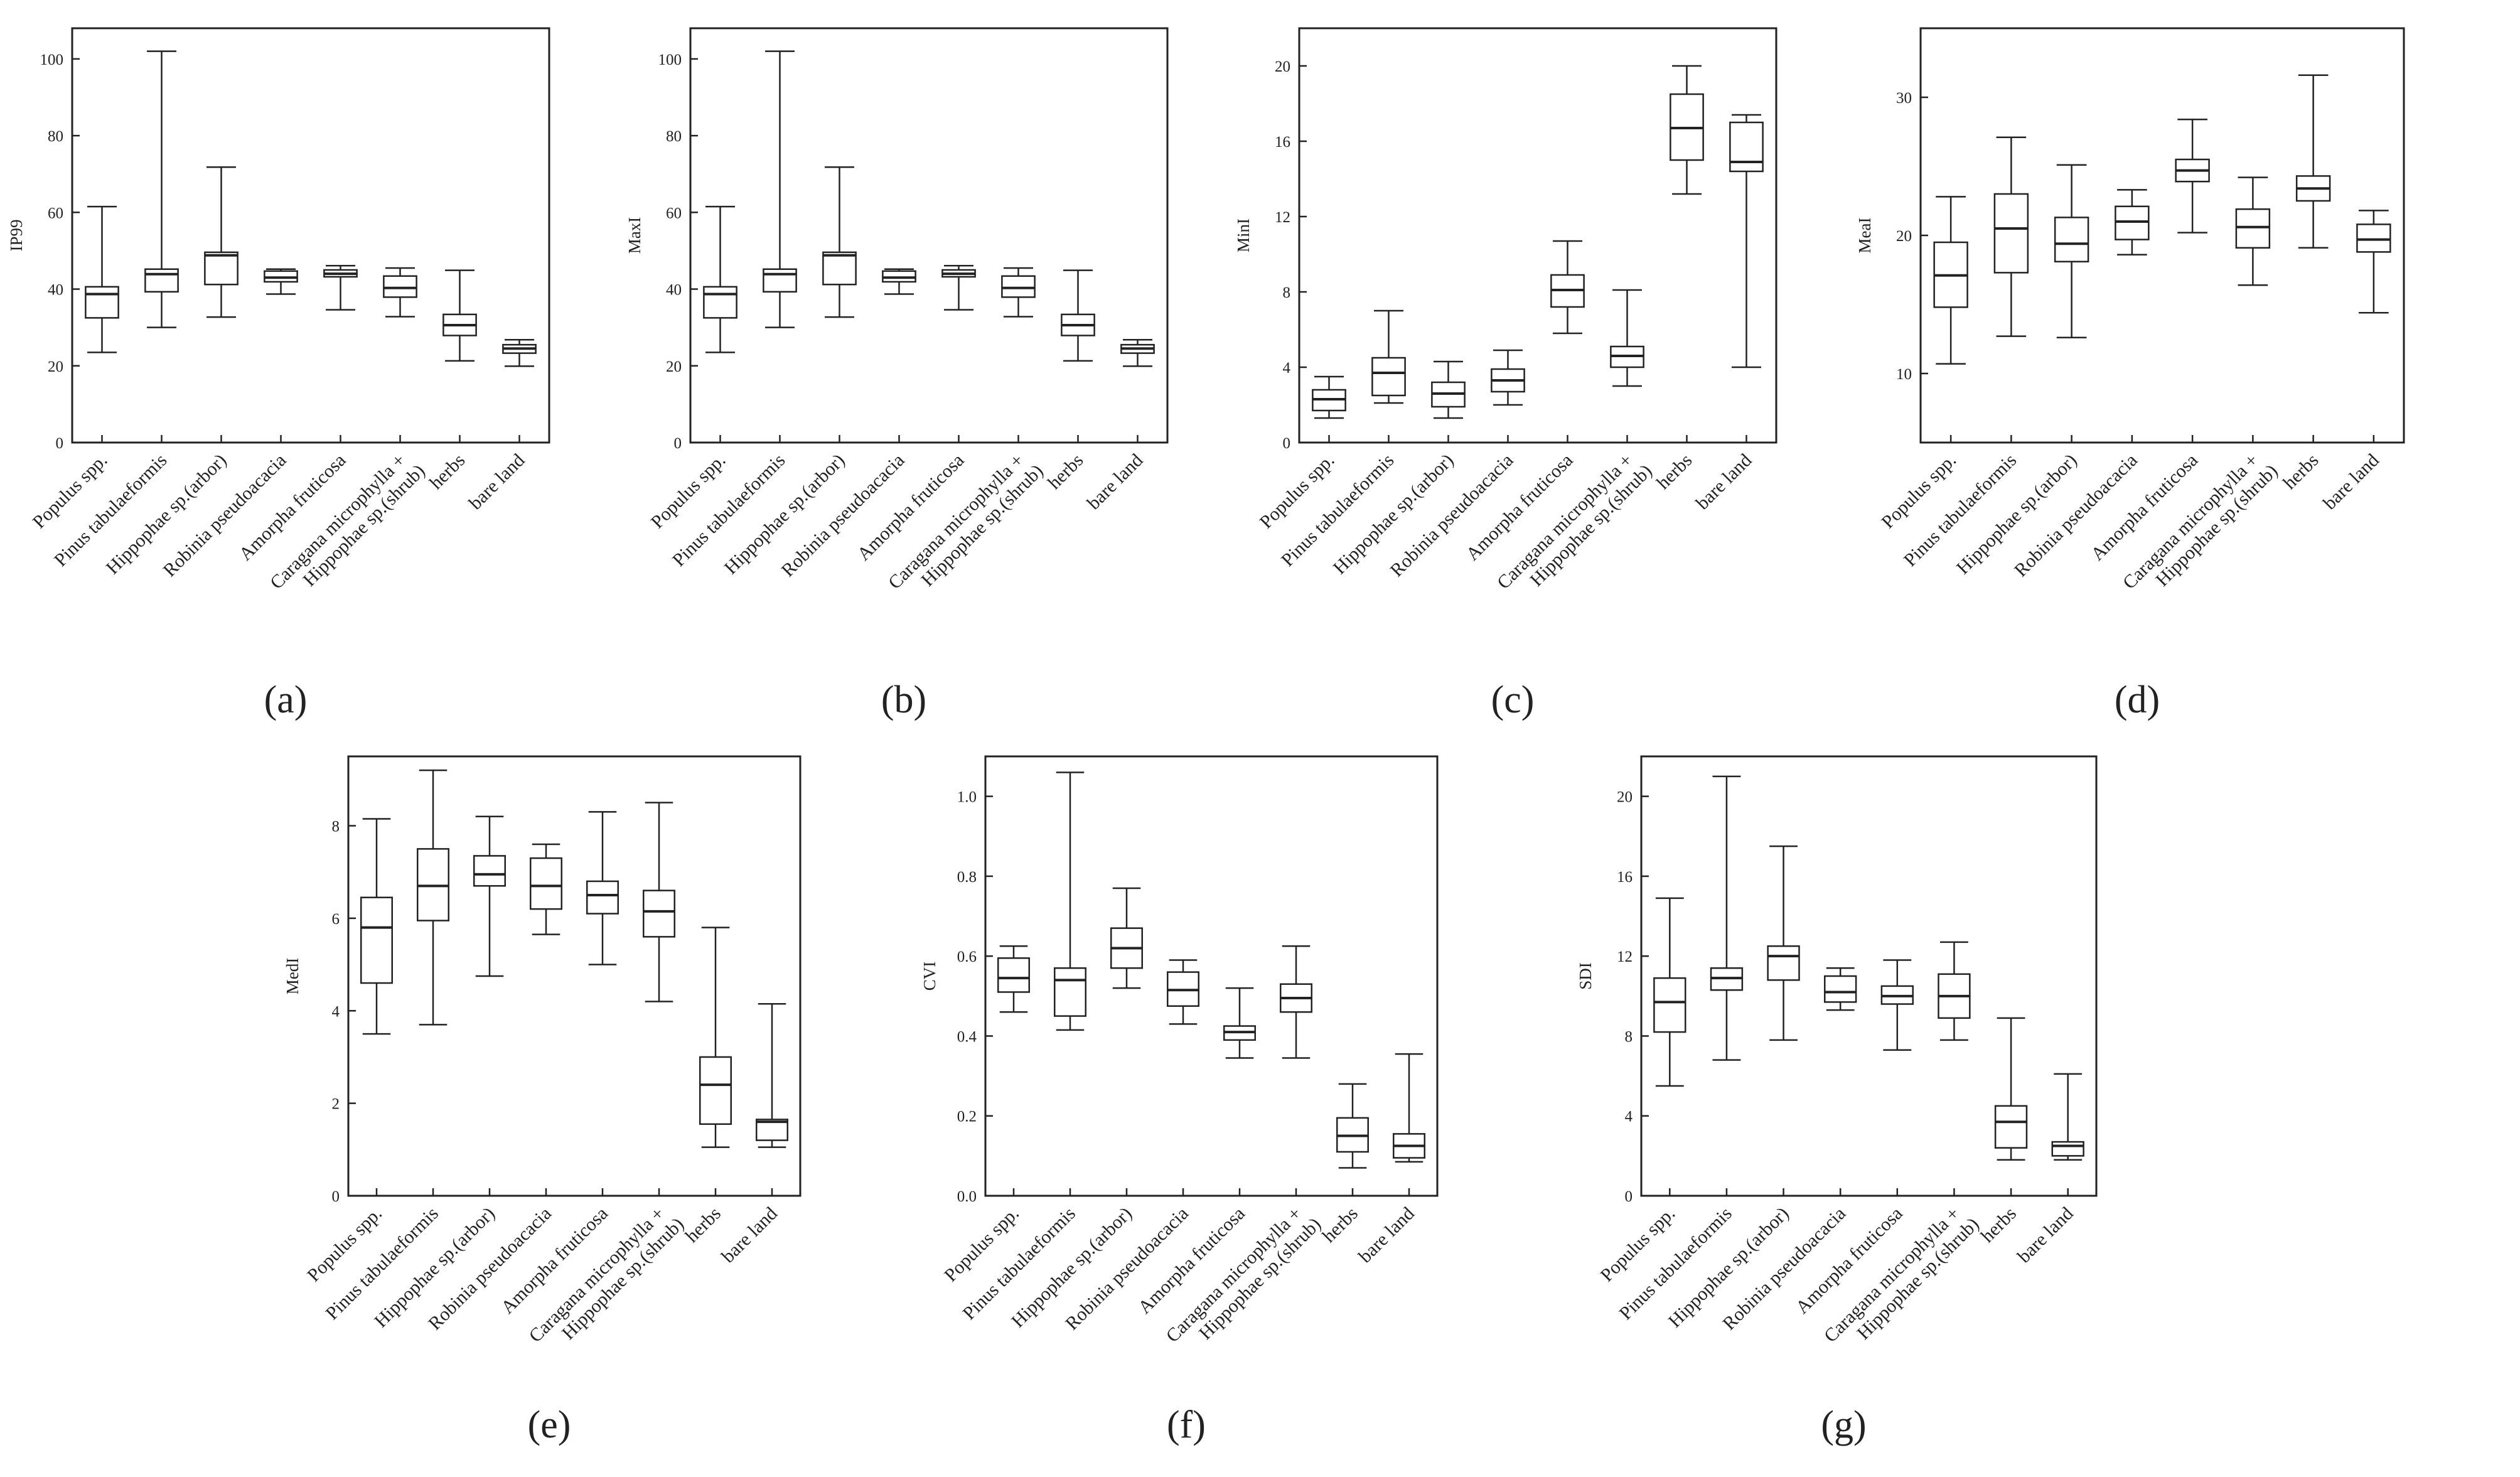 This screenshot has height=1477, width=2520. Describe the element at coordinates (1282, 217) in the screenshot. I see `y-tick-label: 12` at that location.